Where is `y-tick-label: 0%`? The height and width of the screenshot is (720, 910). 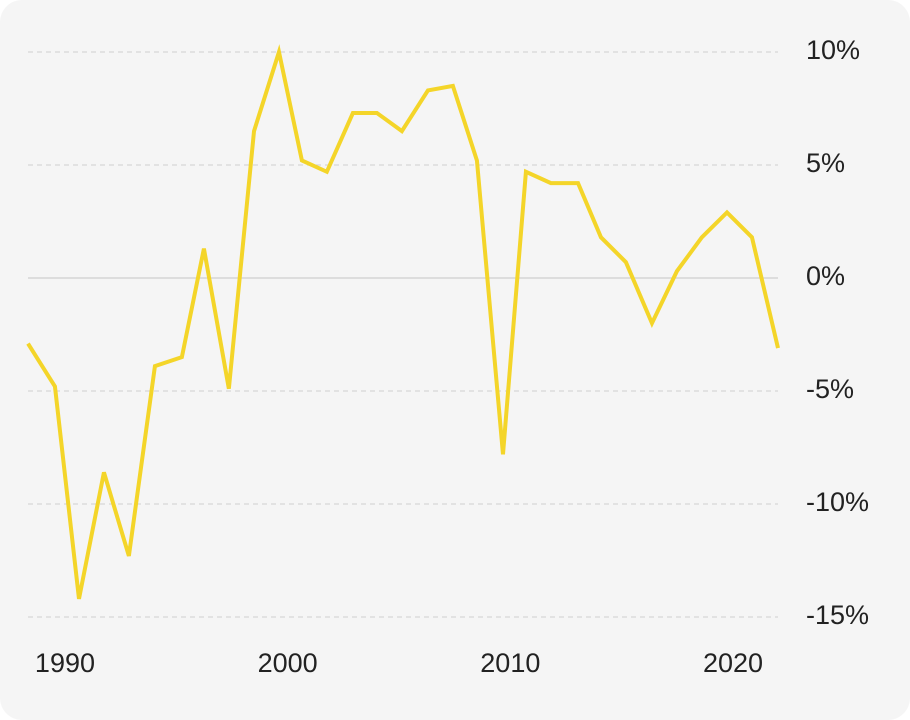 y-tick-label: 0% is located at coordinates (825, 276).